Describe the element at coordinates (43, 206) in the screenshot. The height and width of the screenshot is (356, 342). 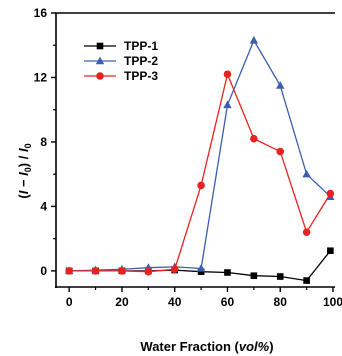
I see `y-tick-label: 4` at that location.